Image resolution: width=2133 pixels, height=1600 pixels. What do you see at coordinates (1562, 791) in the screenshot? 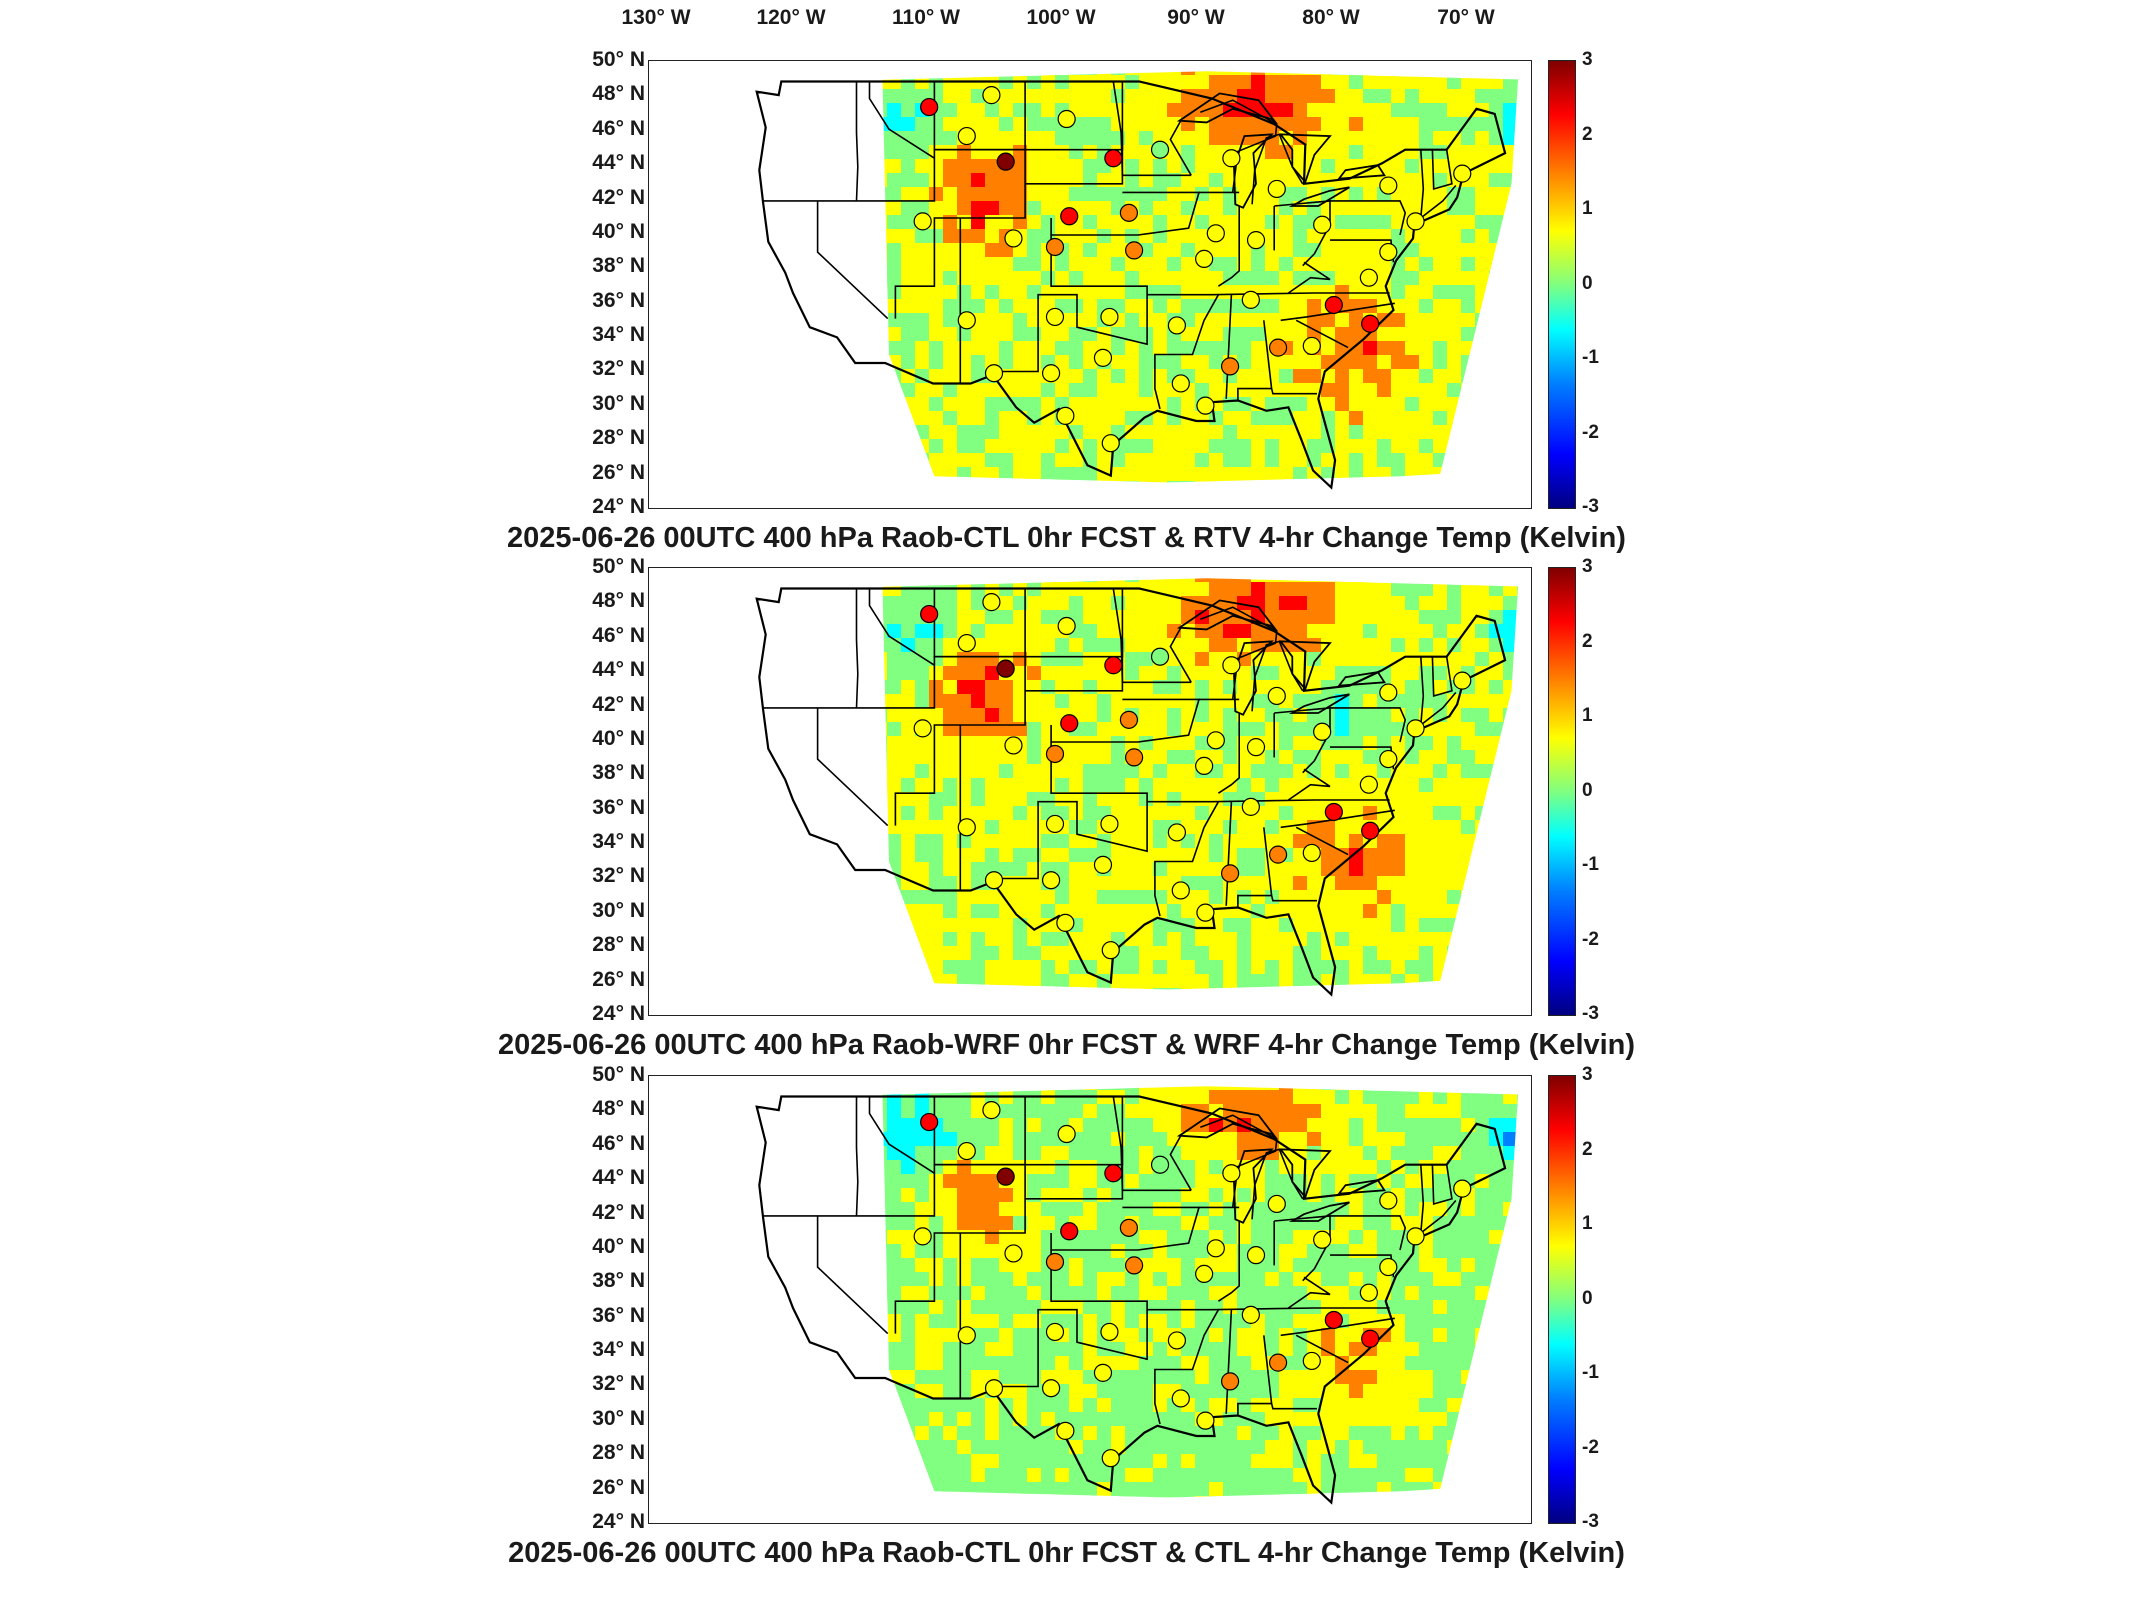
I see `colorbar` at bounding box center [1562, 791].